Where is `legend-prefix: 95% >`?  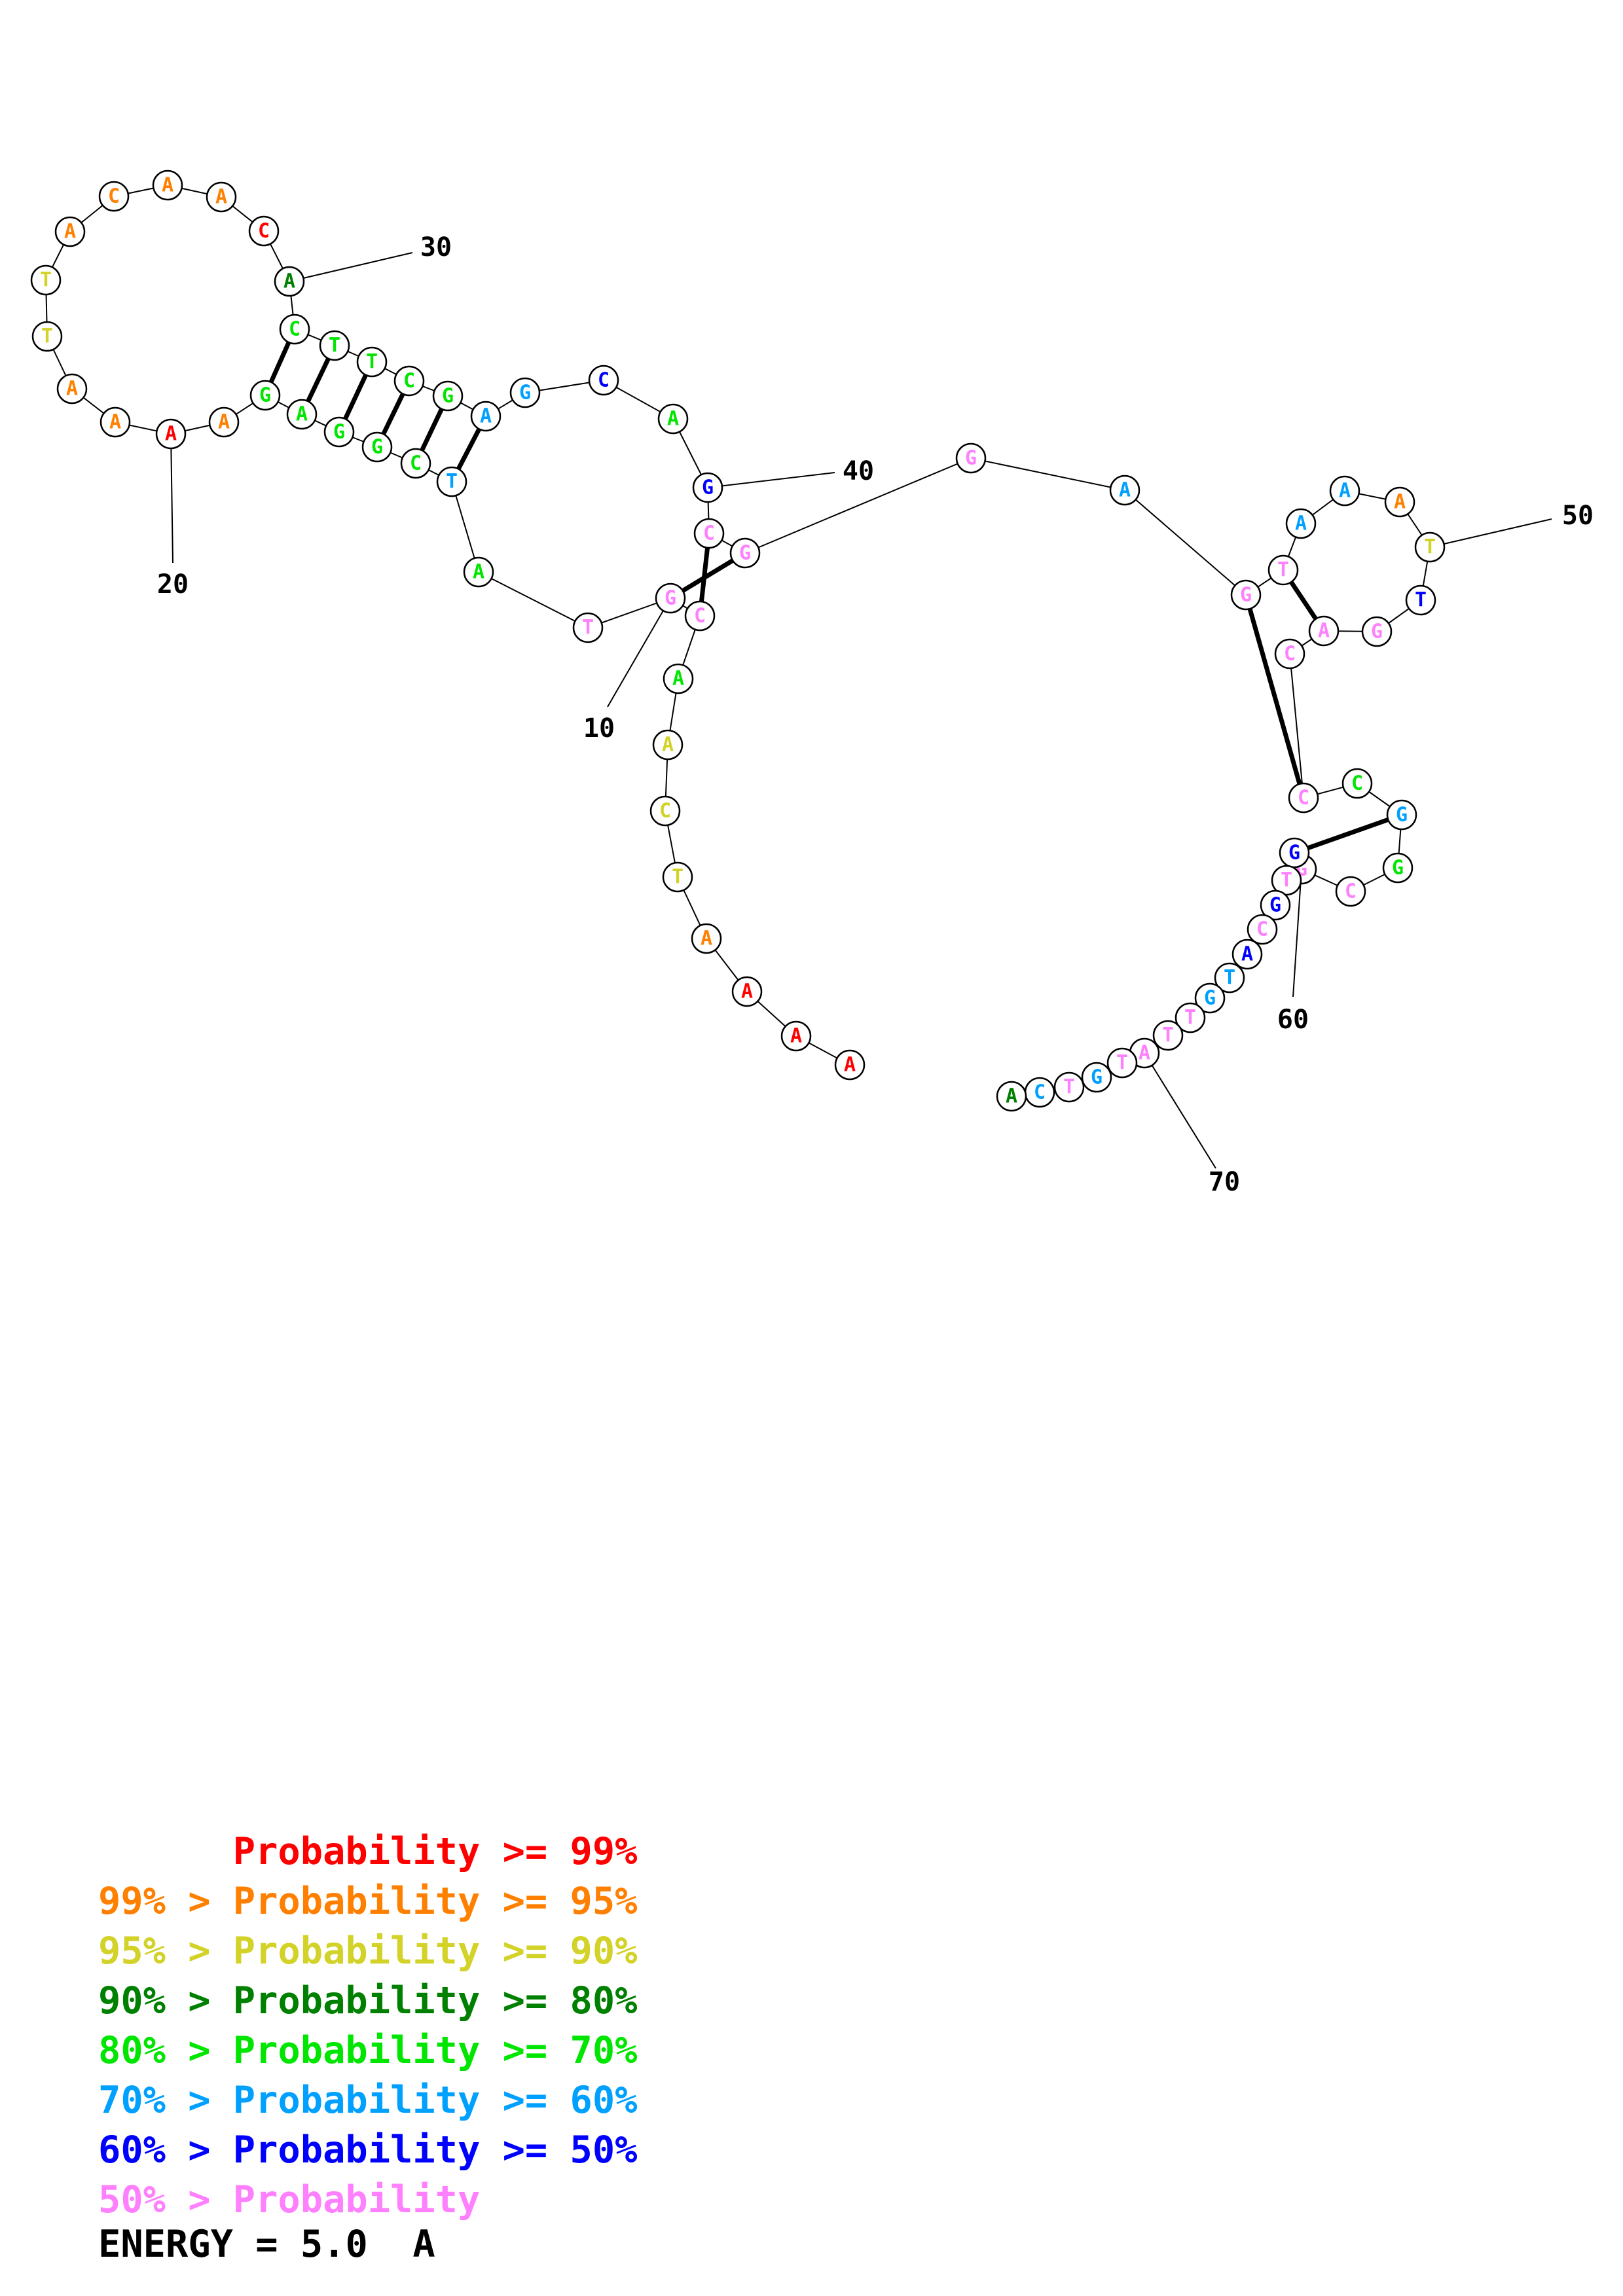 legend-prefix: 95% > is located at coordinates (154, 1951).